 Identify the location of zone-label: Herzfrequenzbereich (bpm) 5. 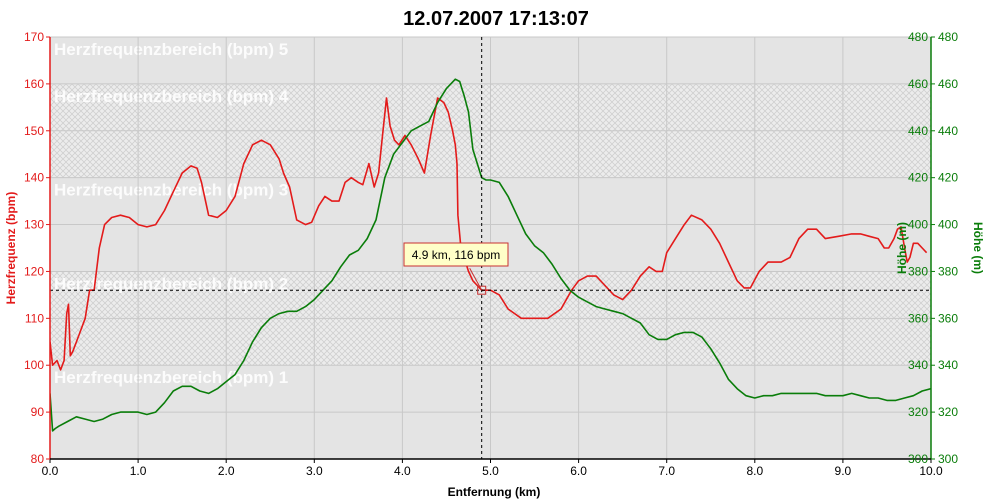
(171, 49).